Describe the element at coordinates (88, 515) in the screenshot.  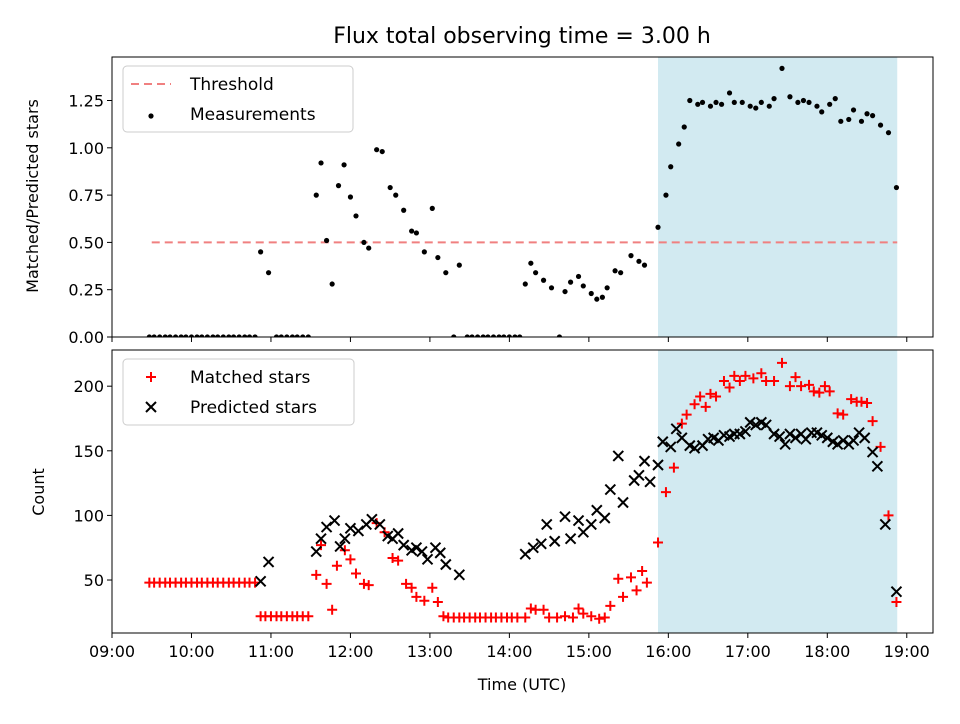
I see `y-tick-label-1-1: 100` at that location.